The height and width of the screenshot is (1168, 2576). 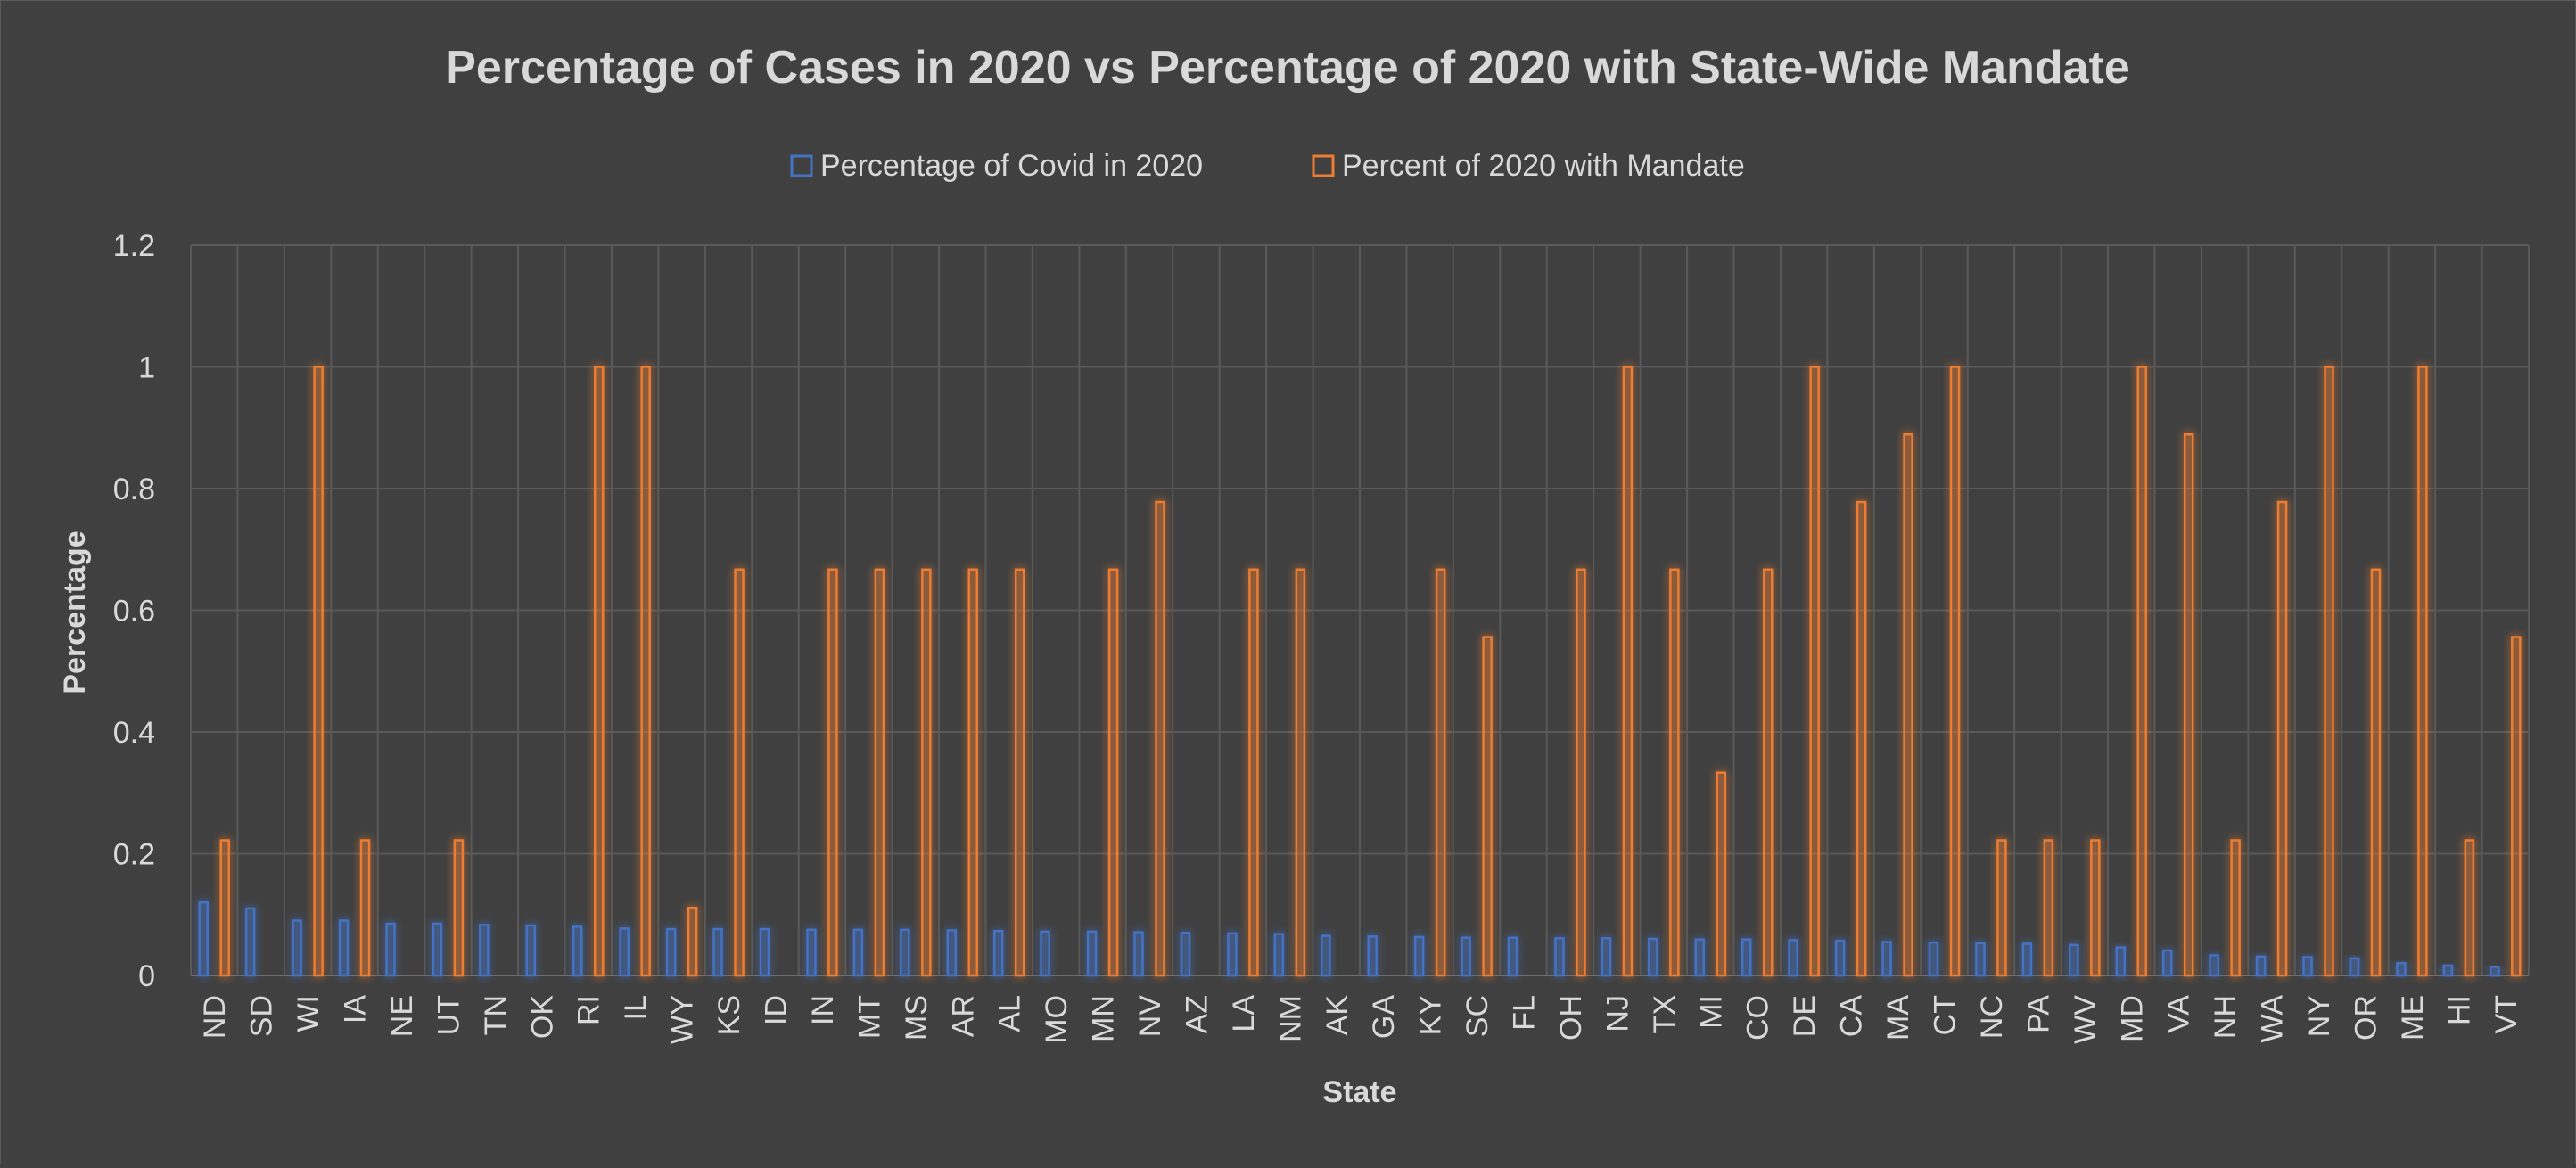 What do you see at coordinates (2086, 1020) in the screenshot?
I see `x-tick-label-wv: WV` at bounding box center [2086, 1020].